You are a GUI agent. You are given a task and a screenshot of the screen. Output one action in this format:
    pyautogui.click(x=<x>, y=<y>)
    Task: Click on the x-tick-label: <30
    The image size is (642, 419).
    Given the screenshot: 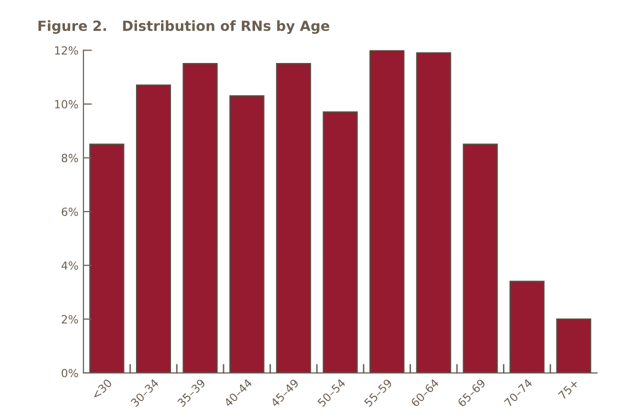 What is the action you would take?
    pyautogui.click(x=101, y=389)
    